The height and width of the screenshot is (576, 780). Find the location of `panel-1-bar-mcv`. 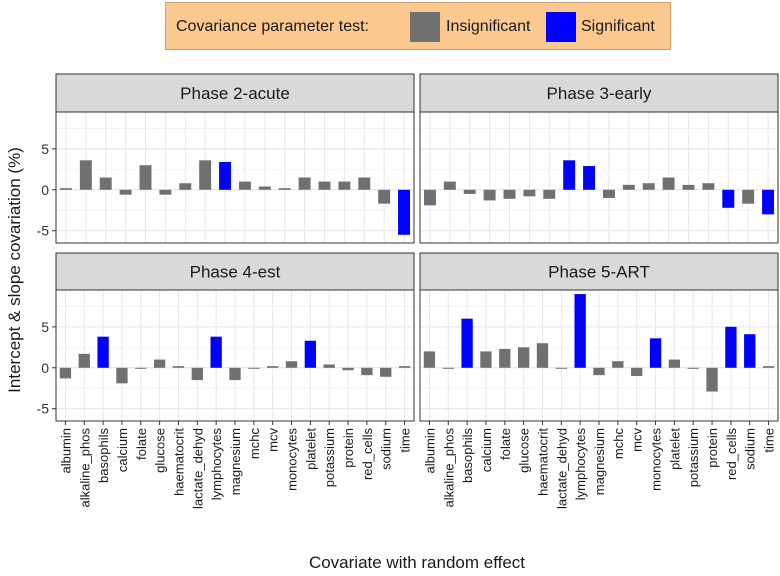

panel-1-bar-mcv is located at coordinates (284, 189).